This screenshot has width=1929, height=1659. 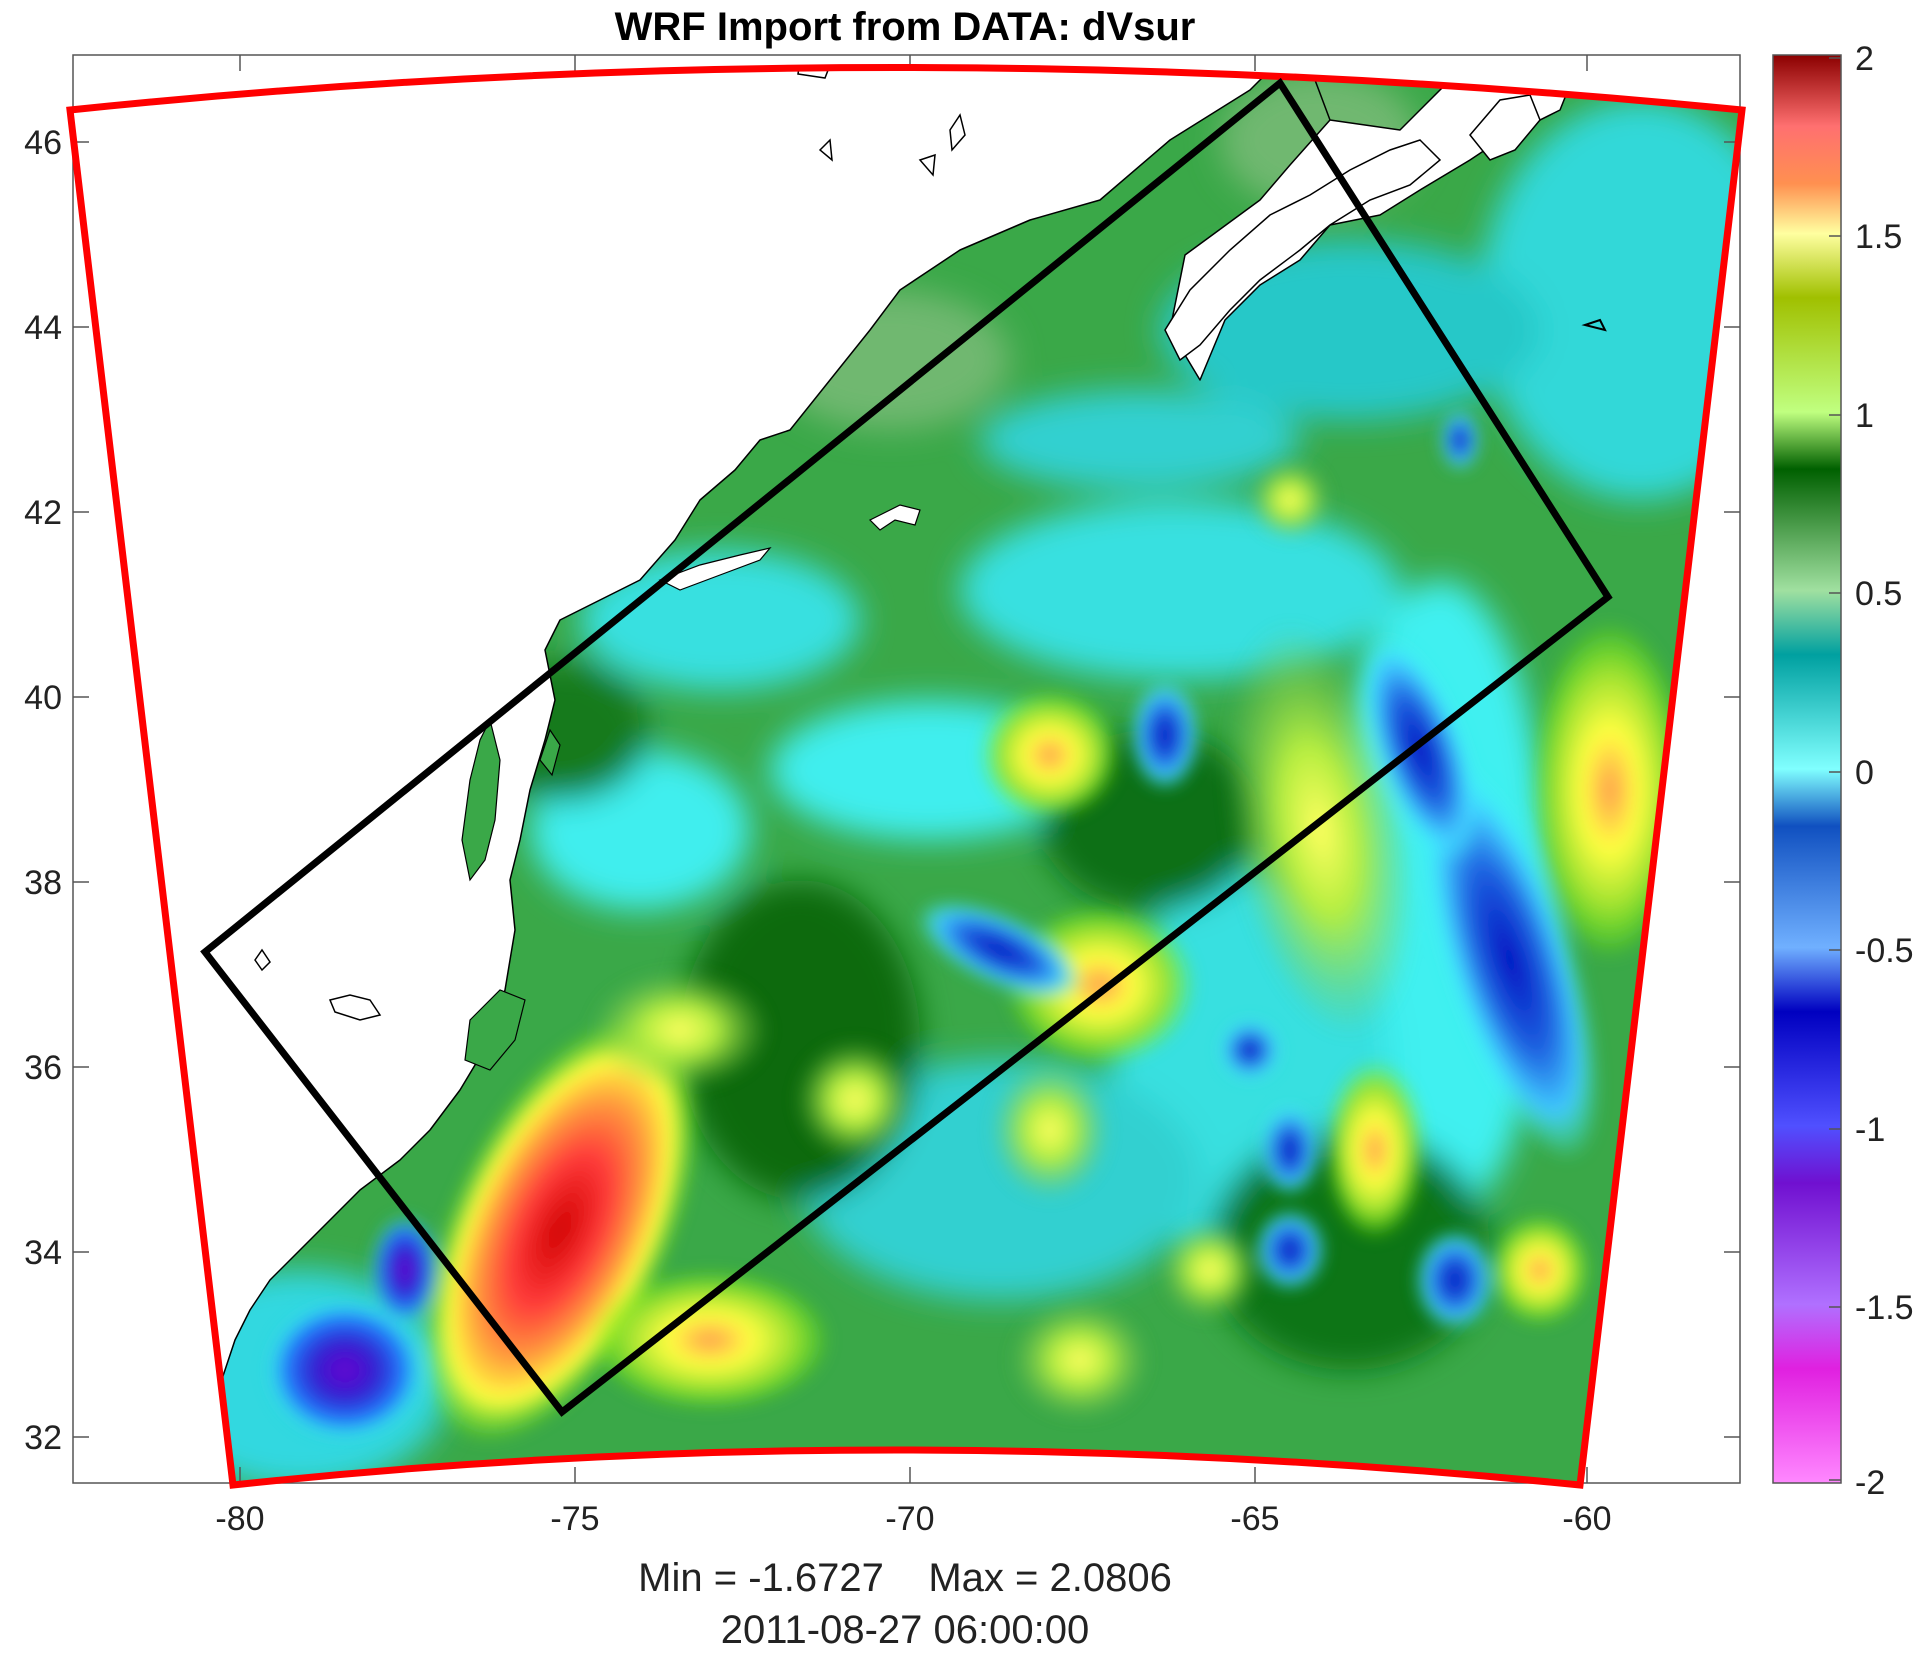 I want to click on y-tick-label: 44, so click(x=43, y=328).